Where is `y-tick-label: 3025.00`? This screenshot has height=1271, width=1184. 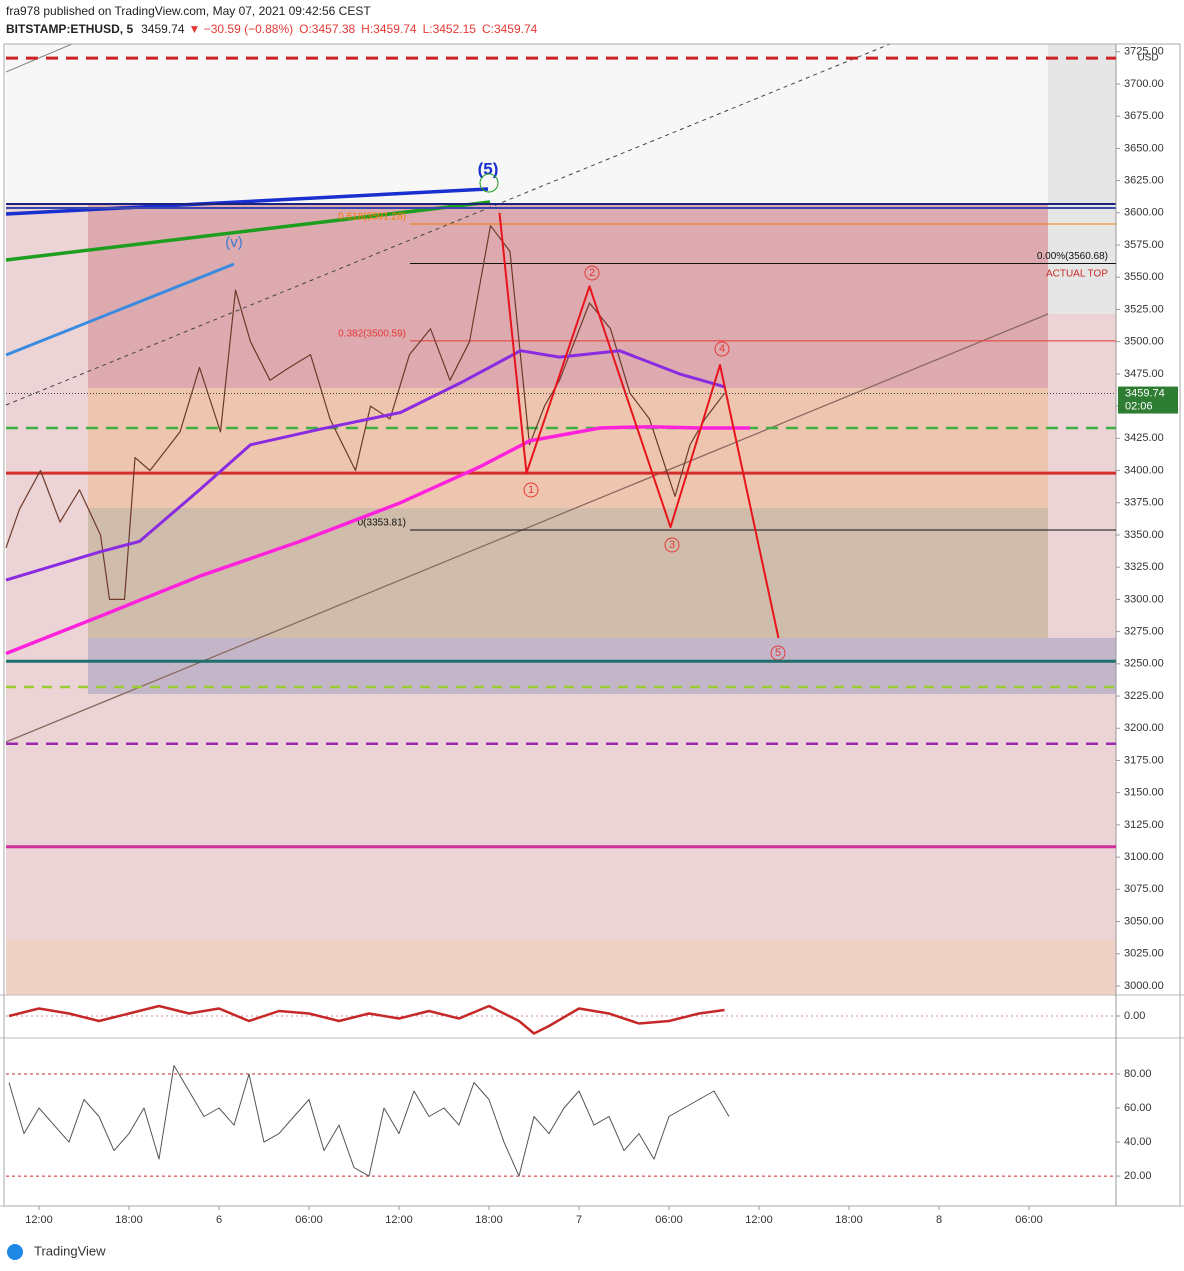
y-tick-label: 3025.00 is located at coordinates (1144, 954).